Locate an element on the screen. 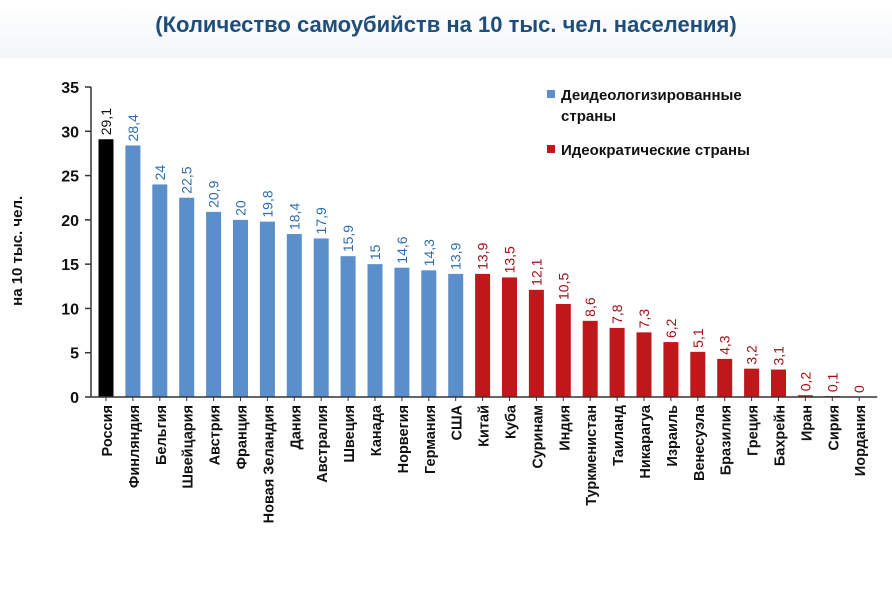 Image resolution: width=892 pixels, height=591 pixels. x-tick-label: Австралия is located at coordinates (323, 444).